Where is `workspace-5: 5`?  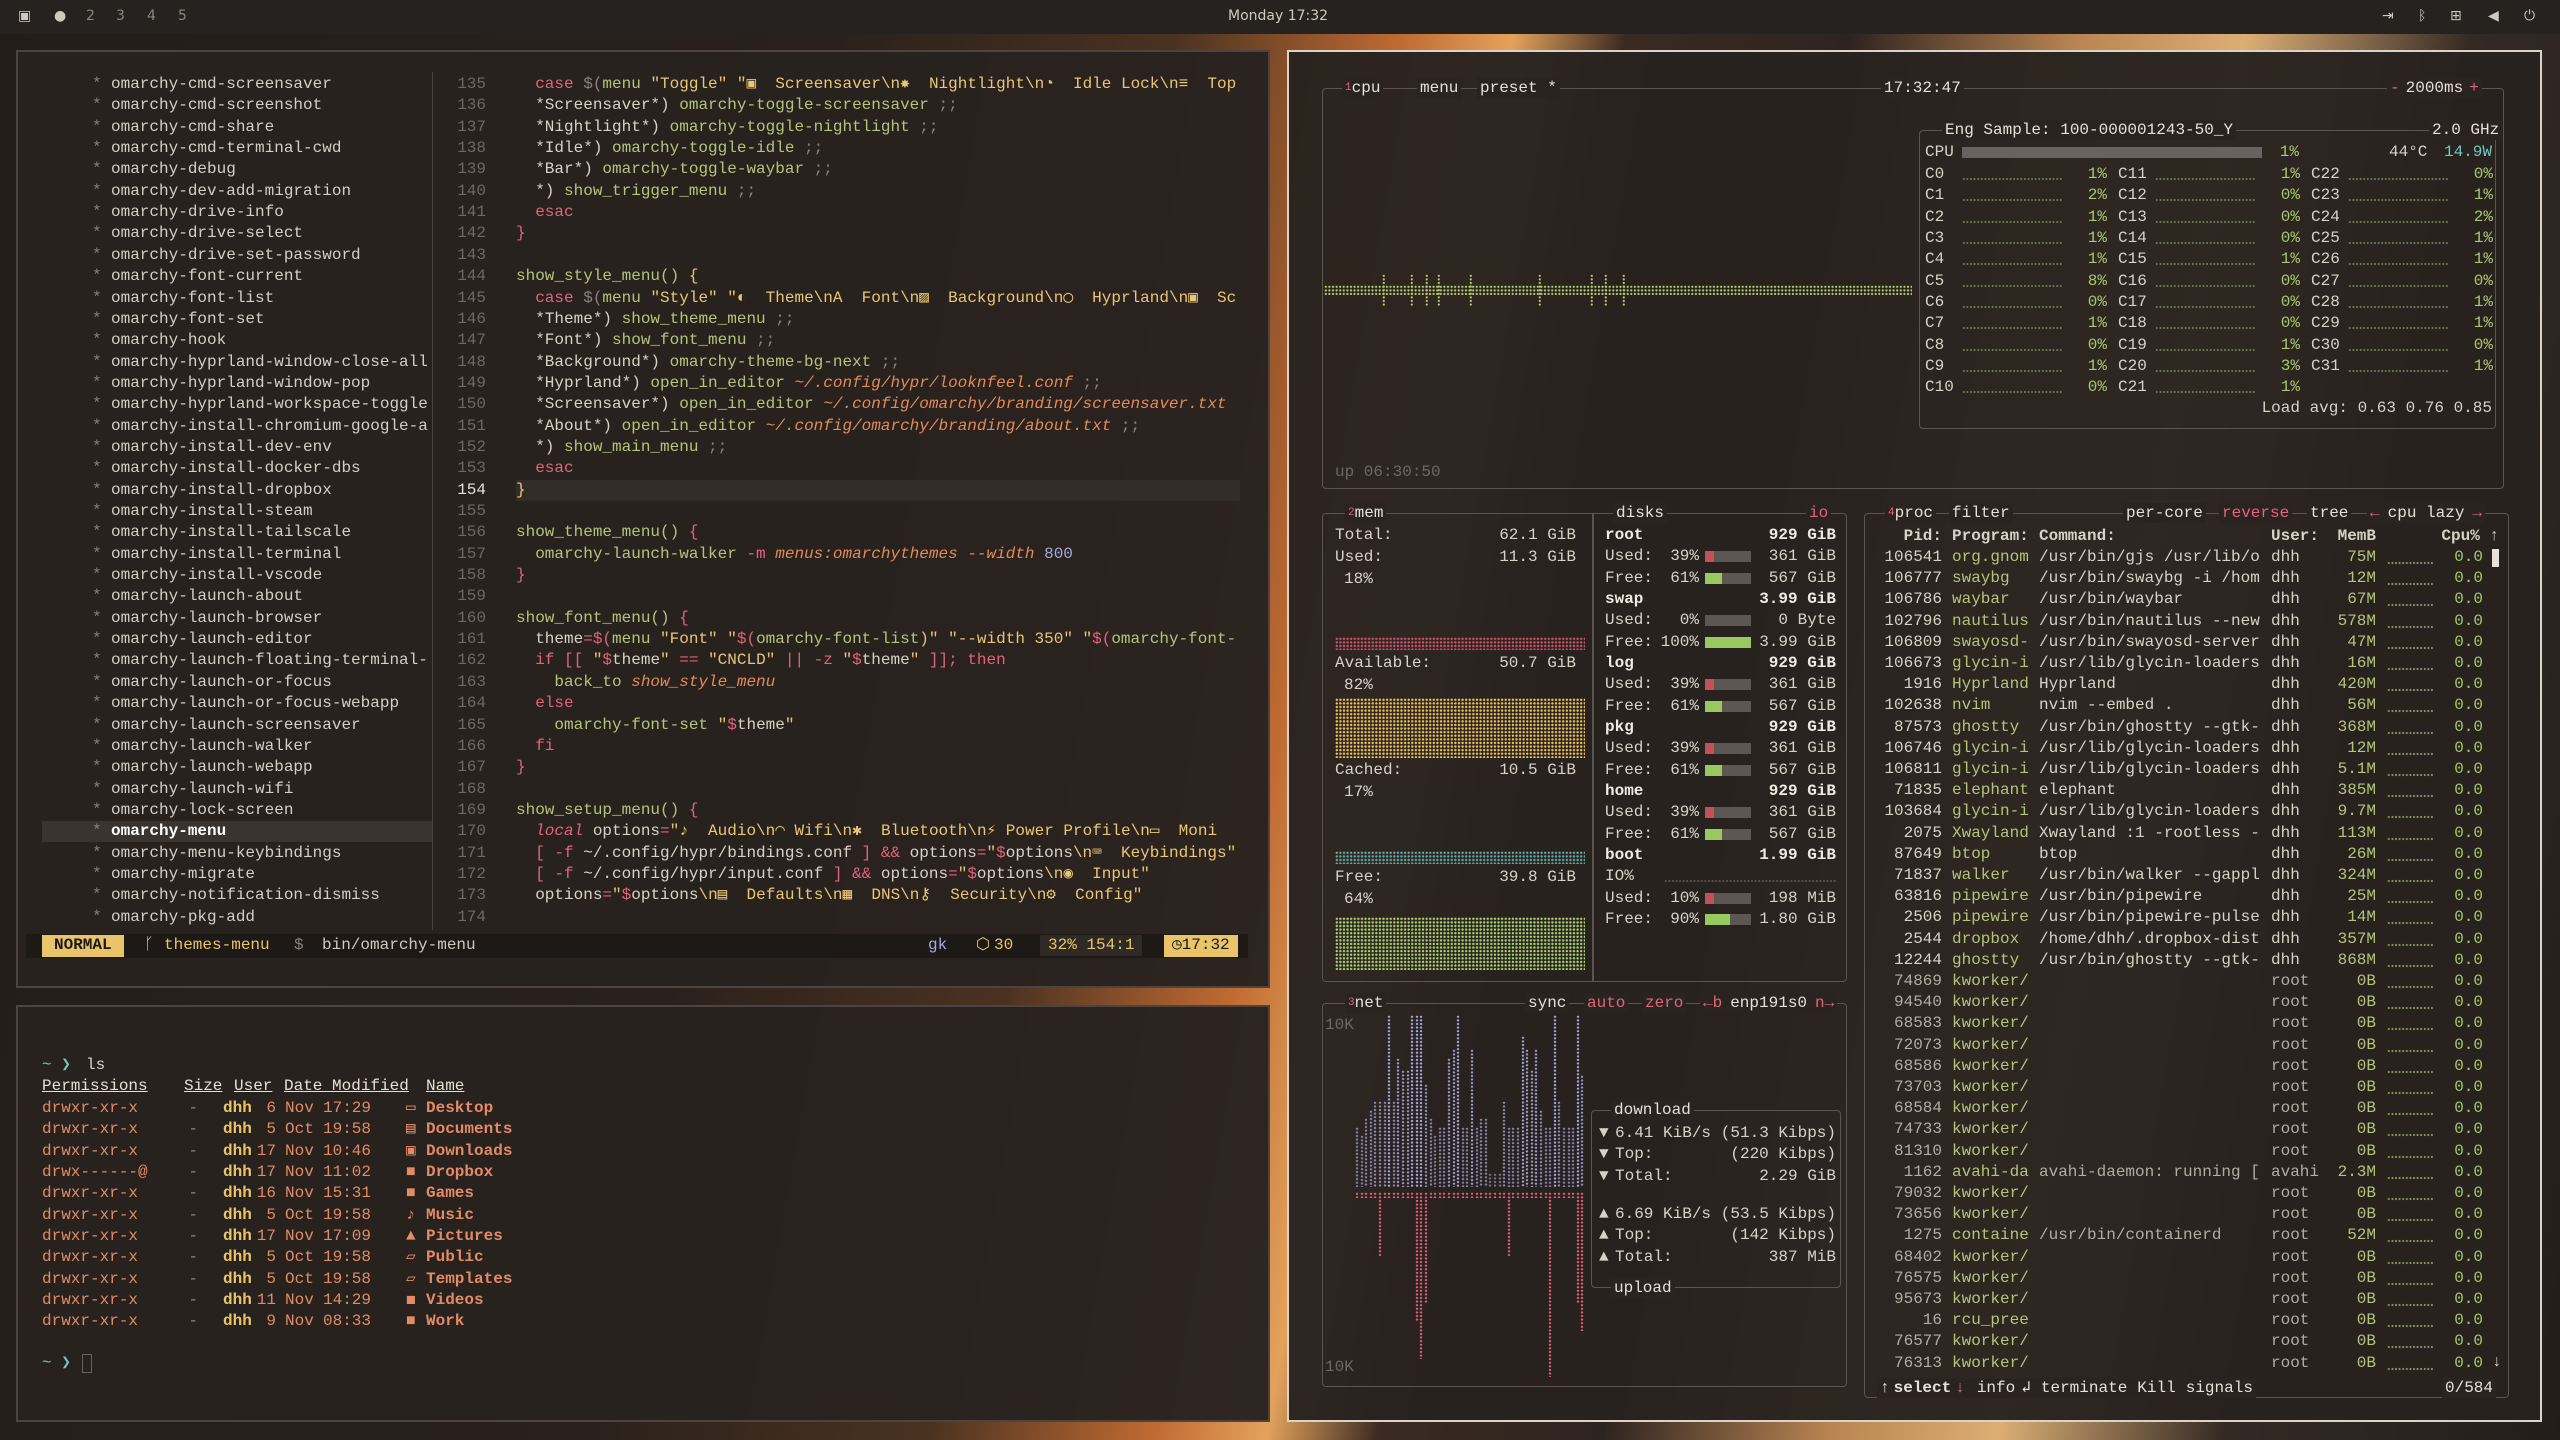
workspace-5: 5 is located at coordinates (182, 16).